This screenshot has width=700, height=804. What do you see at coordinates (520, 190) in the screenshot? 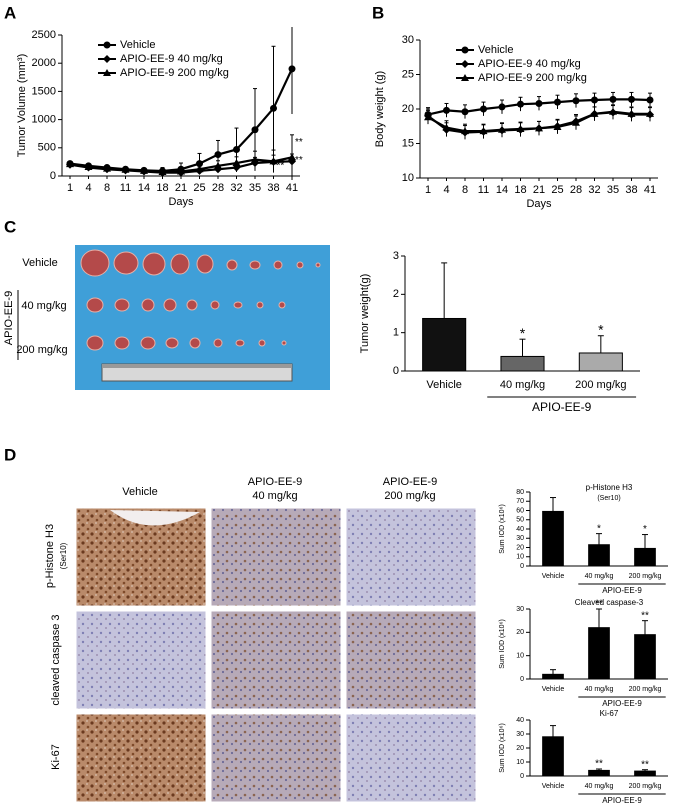
I see `x-tick-label: 18` at bounding box center [520, 190].